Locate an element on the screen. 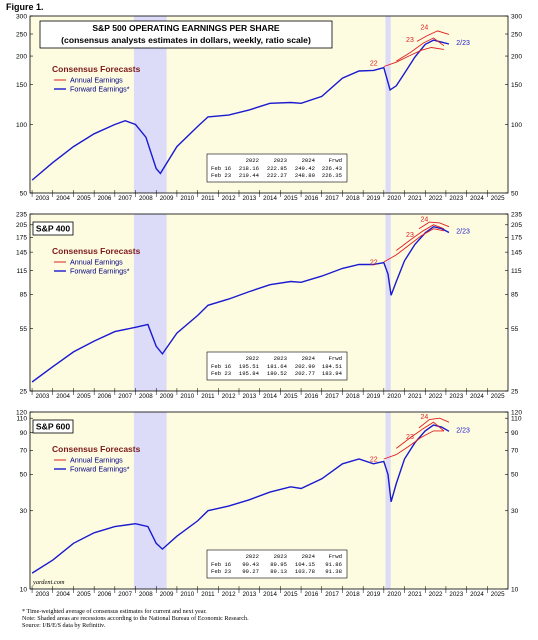 The image size is (538, 640). panel-label: S&P 400 is located at coordinates (53, 229).